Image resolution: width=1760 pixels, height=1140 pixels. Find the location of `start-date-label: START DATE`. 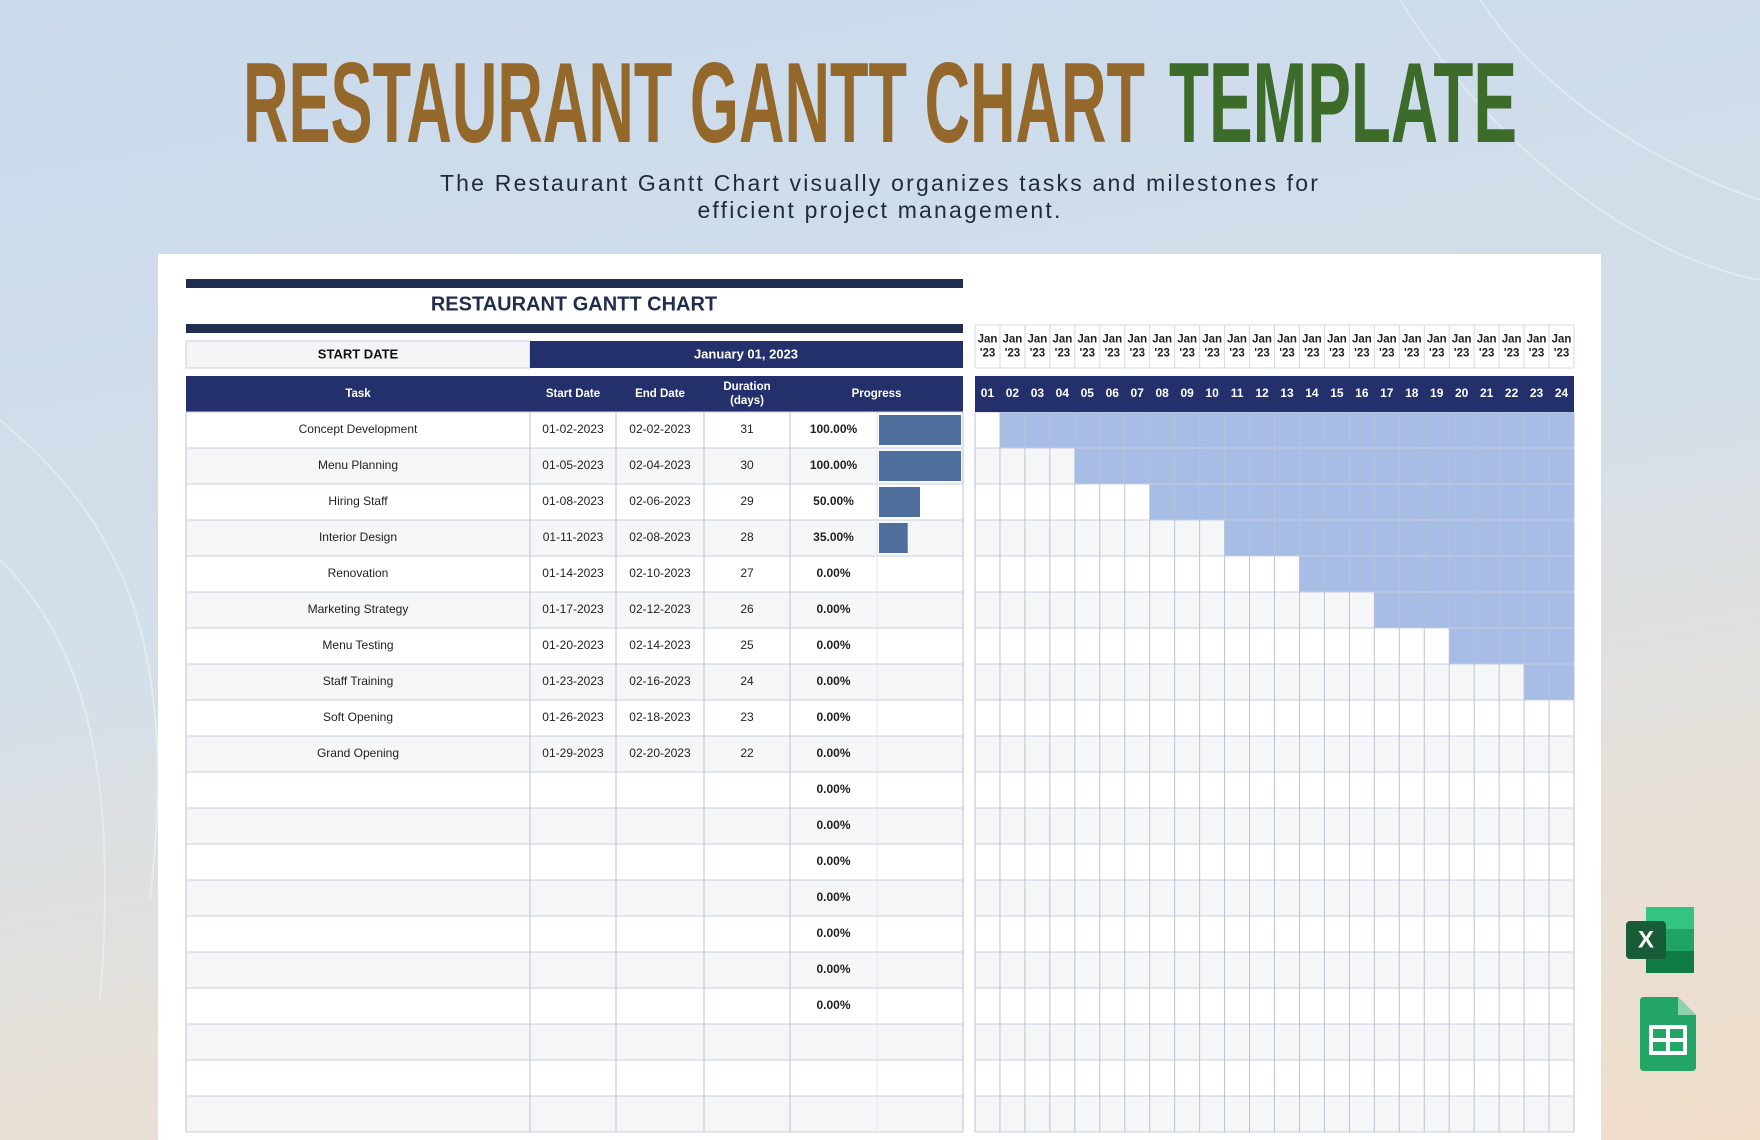

start-date-label: START DATE is located at coordinates (358, 353).